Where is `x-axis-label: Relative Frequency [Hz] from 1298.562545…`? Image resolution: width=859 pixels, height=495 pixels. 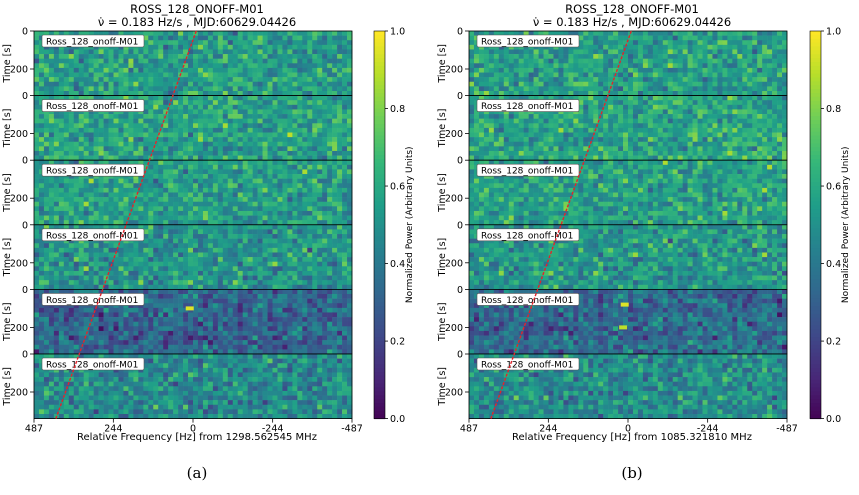
x-axis-label: Relative Frequency [Hz] from 1298.562545… is located at coordinates (197, 437).